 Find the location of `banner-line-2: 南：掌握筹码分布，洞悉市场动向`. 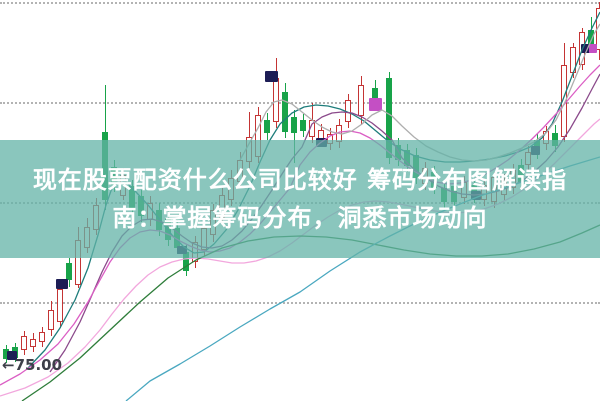

banner-line-2: 南：掌握筹码分布，洞悉市场动向 is located at coordinates (300, 218).